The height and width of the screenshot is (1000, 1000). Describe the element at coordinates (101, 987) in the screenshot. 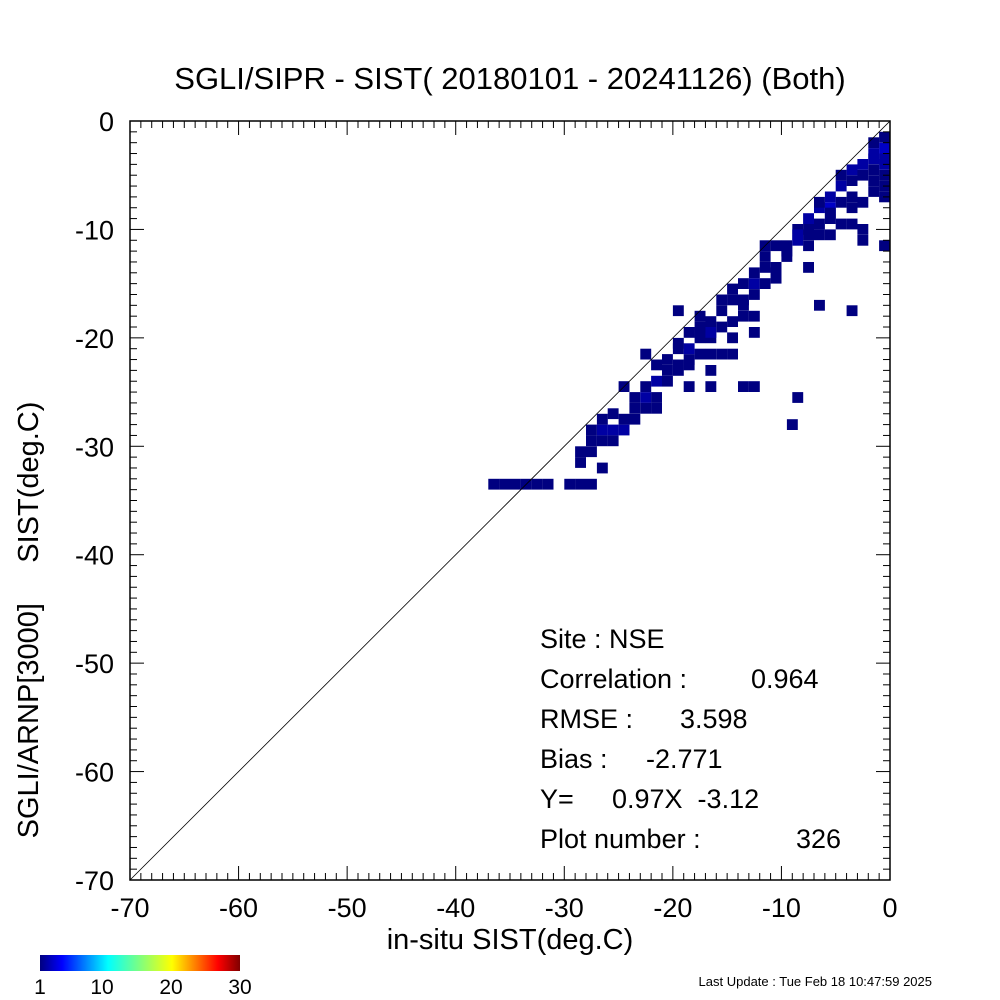

I see `colorbar-tick-label: 10` at that location.